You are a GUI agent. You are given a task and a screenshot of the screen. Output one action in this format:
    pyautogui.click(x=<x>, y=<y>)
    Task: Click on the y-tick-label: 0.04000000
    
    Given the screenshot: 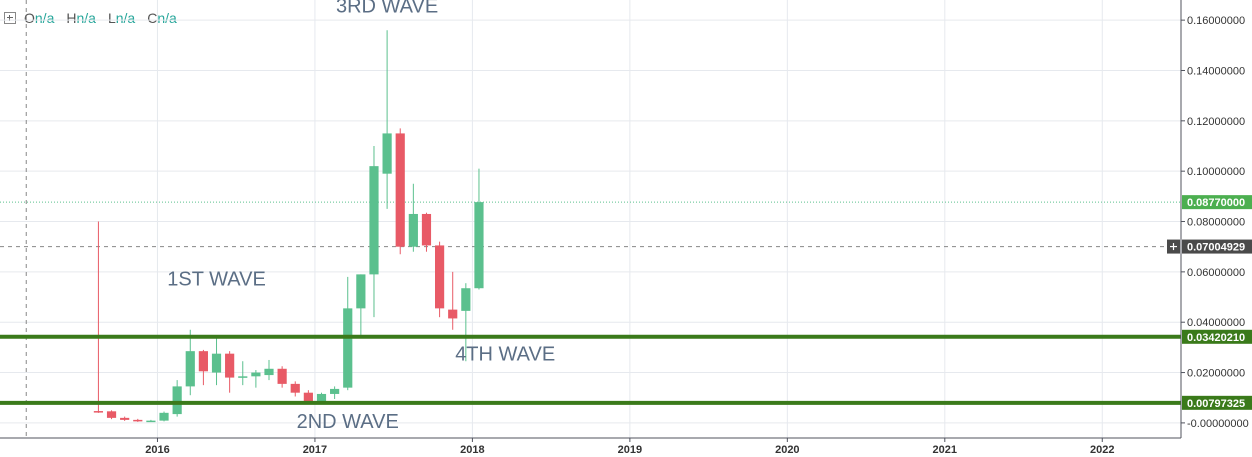 What is the action you would take?
    pyautogui.click(x=1216, y=323)
    